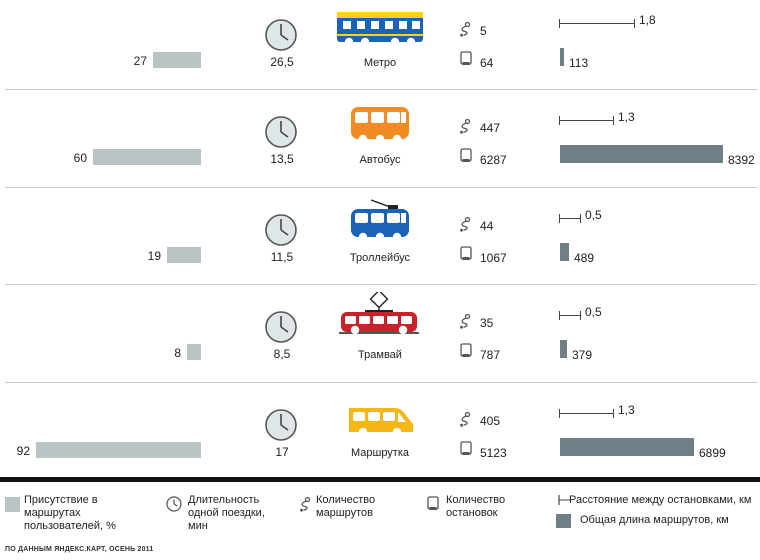 The width and height of the screenshot is (760, 560). What do you see at coordinates (584, 258) in the screenshot?
I see `route-length-value: 489` at bounding box center [584, 258].